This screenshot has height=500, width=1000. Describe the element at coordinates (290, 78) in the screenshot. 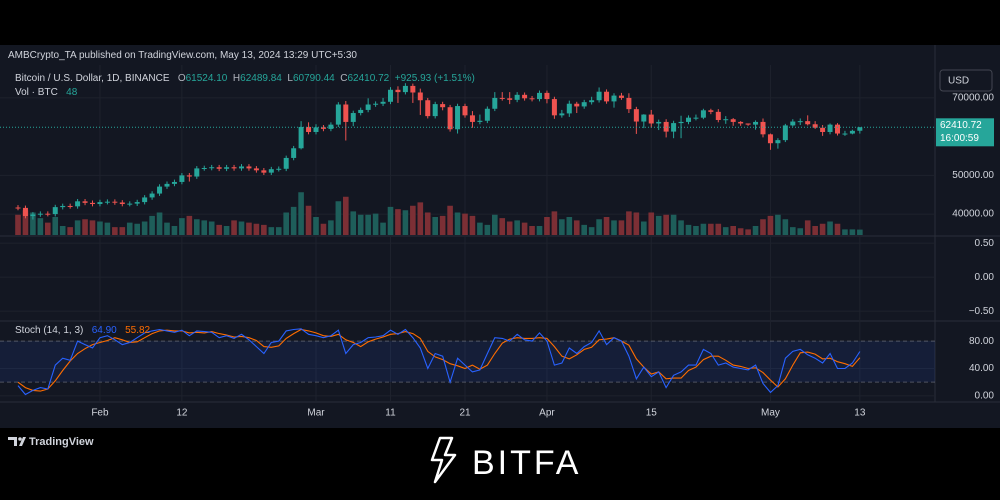

I see `low-label: L` at that location.